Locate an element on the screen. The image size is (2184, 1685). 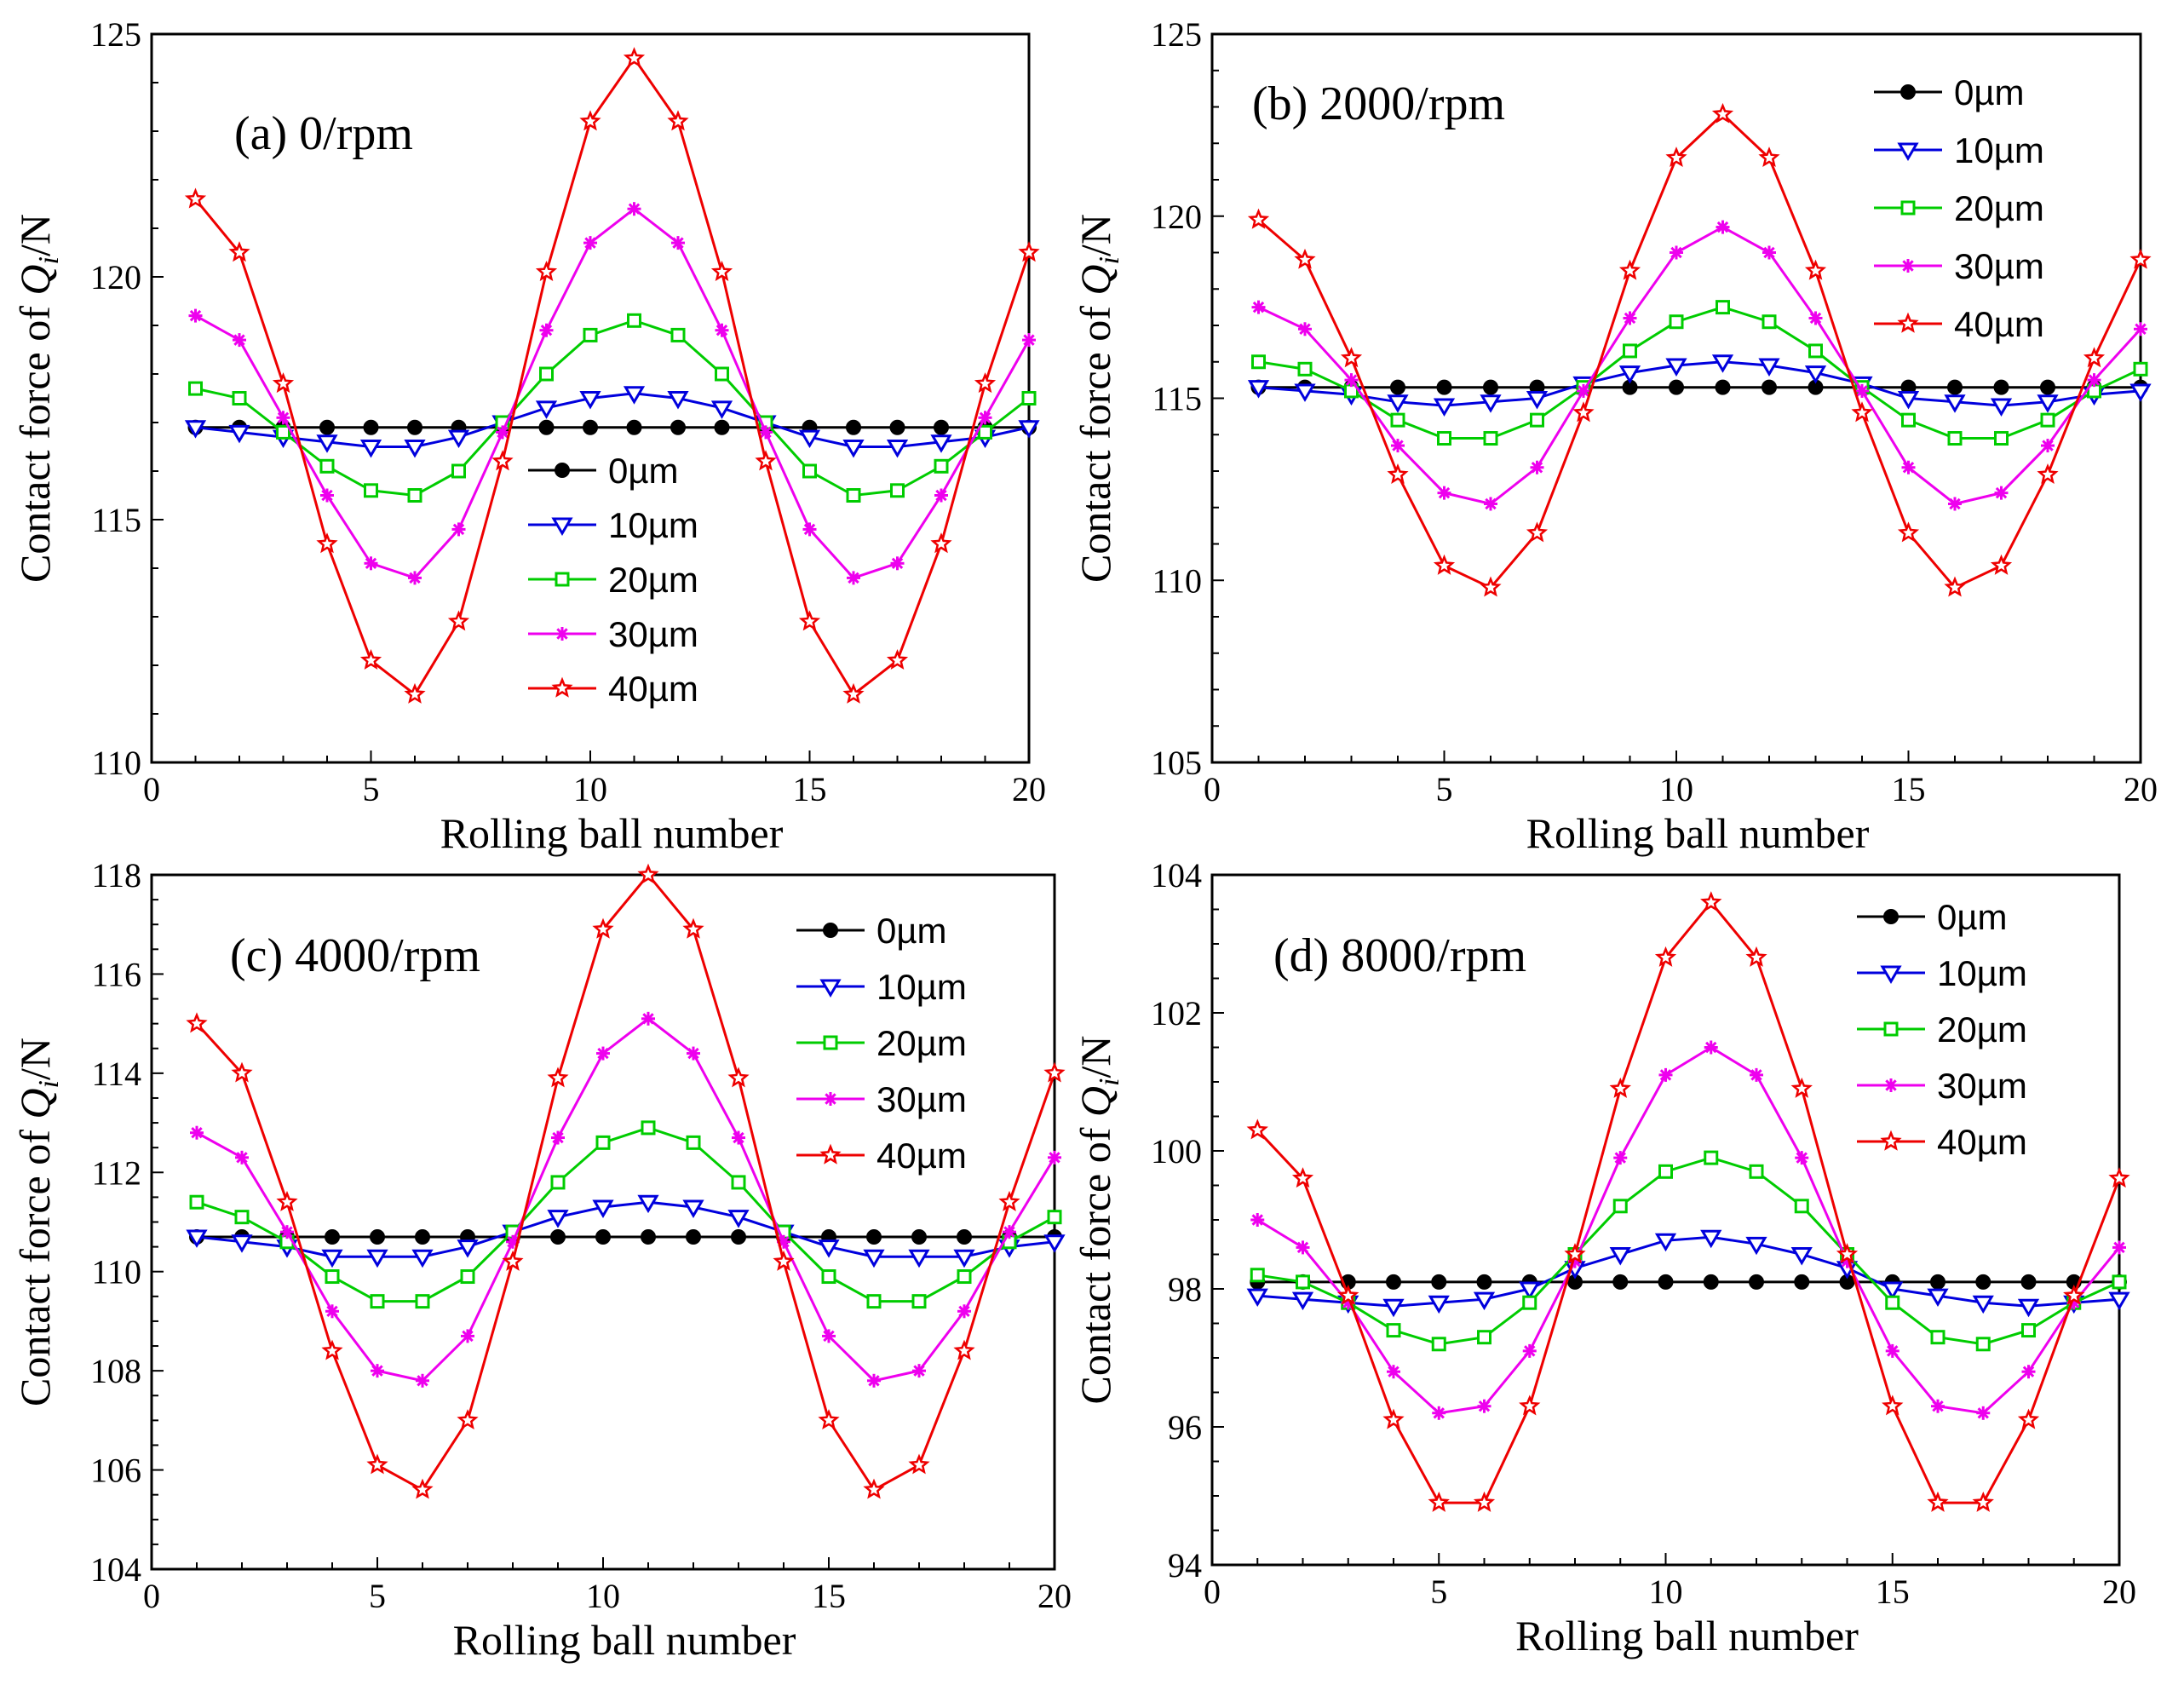
legend-d: 0µm 10µm 20µm 30µm 40µm is located at coordinates (1942, 1029).